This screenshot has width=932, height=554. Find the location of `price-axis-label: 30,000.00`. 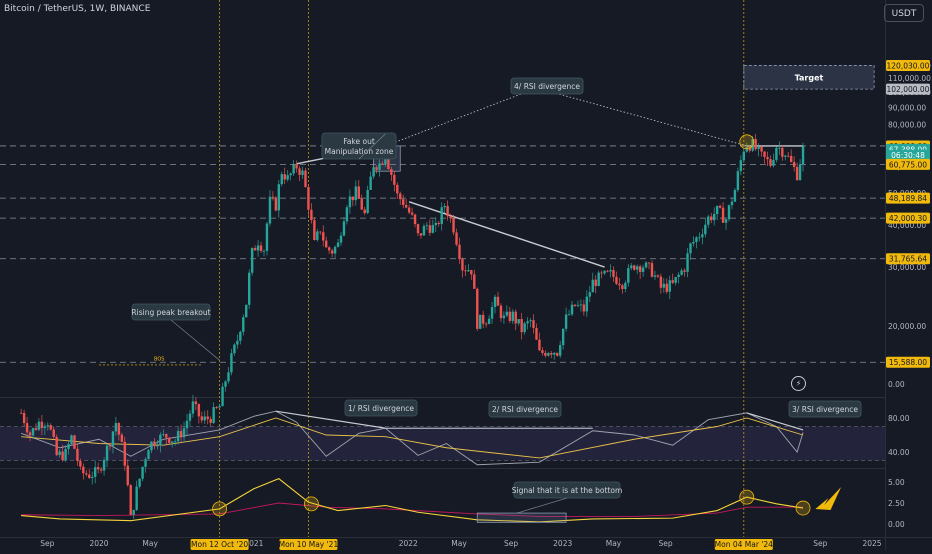

price-axis-label: 30,000.00 is located at coordinates (907, 267).